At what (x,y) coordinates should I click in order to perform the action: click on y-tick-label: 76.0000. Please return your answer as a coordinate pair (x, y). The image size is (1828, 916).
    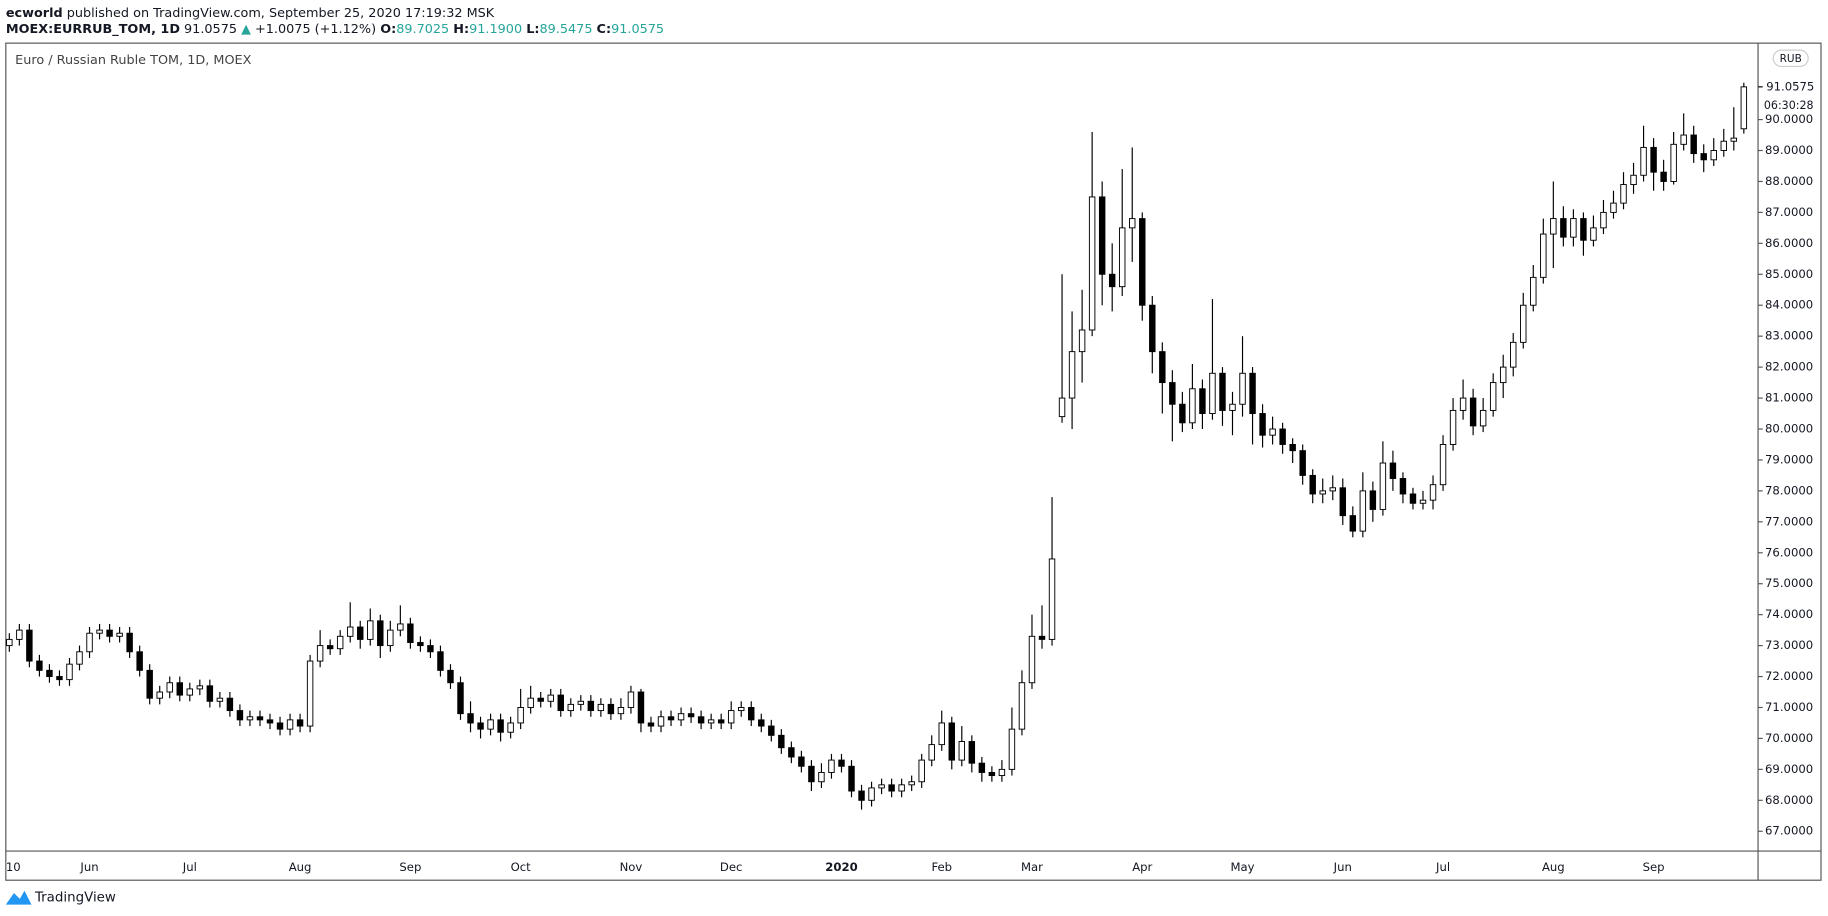
    Looking at the image, I should click on (1789, 552).